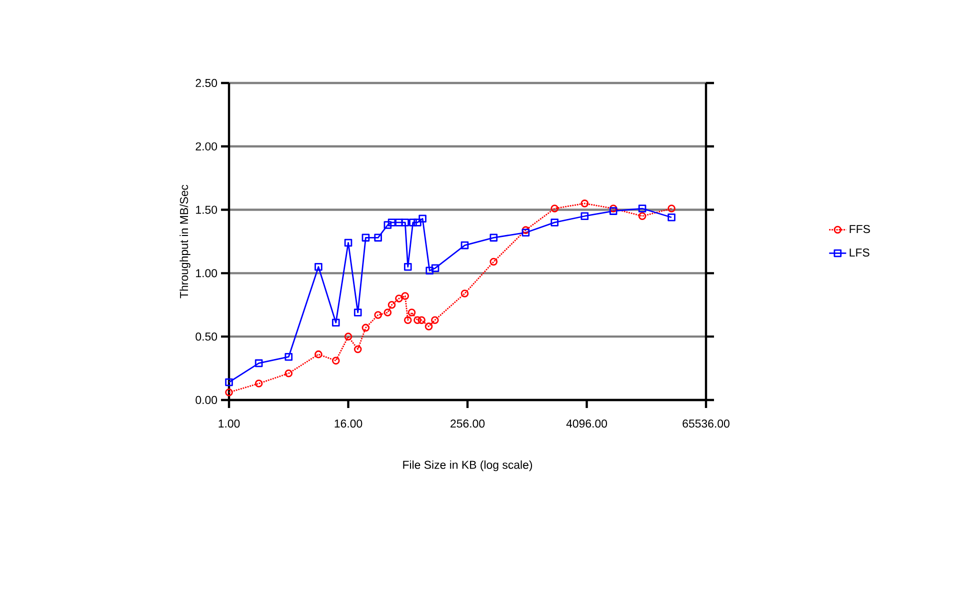 The width and height of the screenshot is (980, 596). I want to click on y-tick-label: 2.50, so click(207, 83).